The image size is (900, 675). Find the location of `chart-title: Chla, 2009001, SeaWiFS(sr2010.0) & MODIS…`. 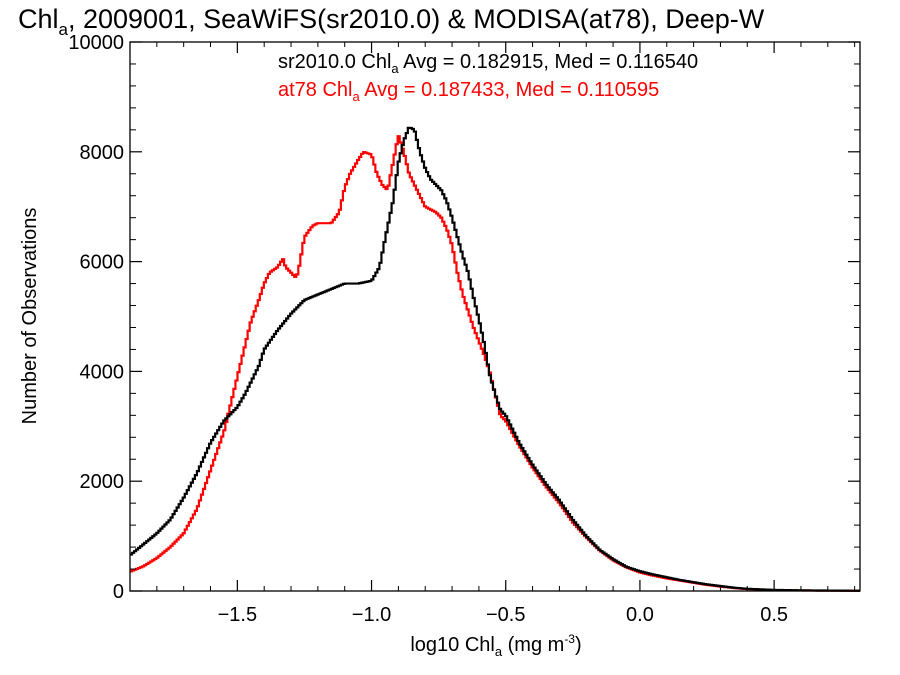

chart-title: Chla, 2009001, SeaWiFS(sr2010.0) & MODIS… is located at coordinates (391, 21).